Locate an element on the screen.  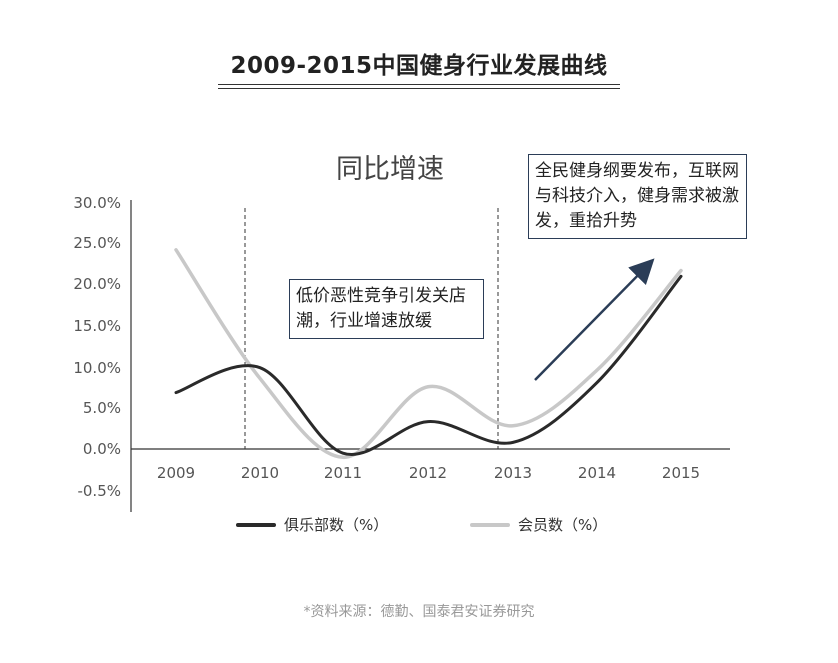
legend-item-member: 会员数（%） is located at coordinates (538, 524).